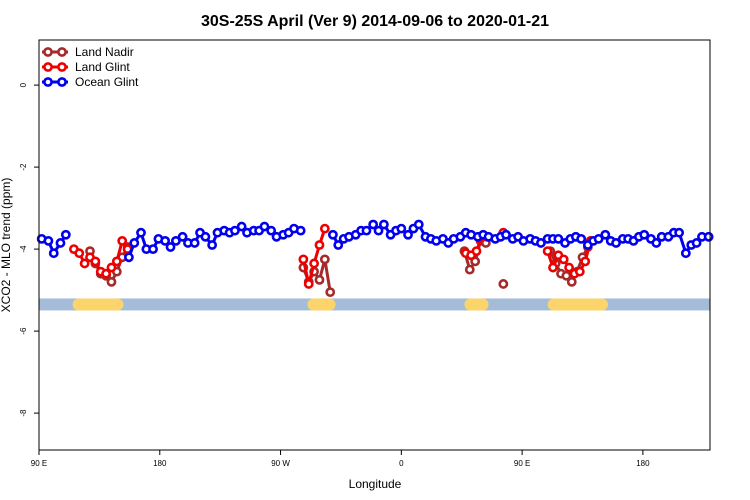 The height and width of the screenshot is (500, 750). Describe the element at coordinates (23, 249) in the screenshot. I see `y-tick-label-2: -4` at that location.